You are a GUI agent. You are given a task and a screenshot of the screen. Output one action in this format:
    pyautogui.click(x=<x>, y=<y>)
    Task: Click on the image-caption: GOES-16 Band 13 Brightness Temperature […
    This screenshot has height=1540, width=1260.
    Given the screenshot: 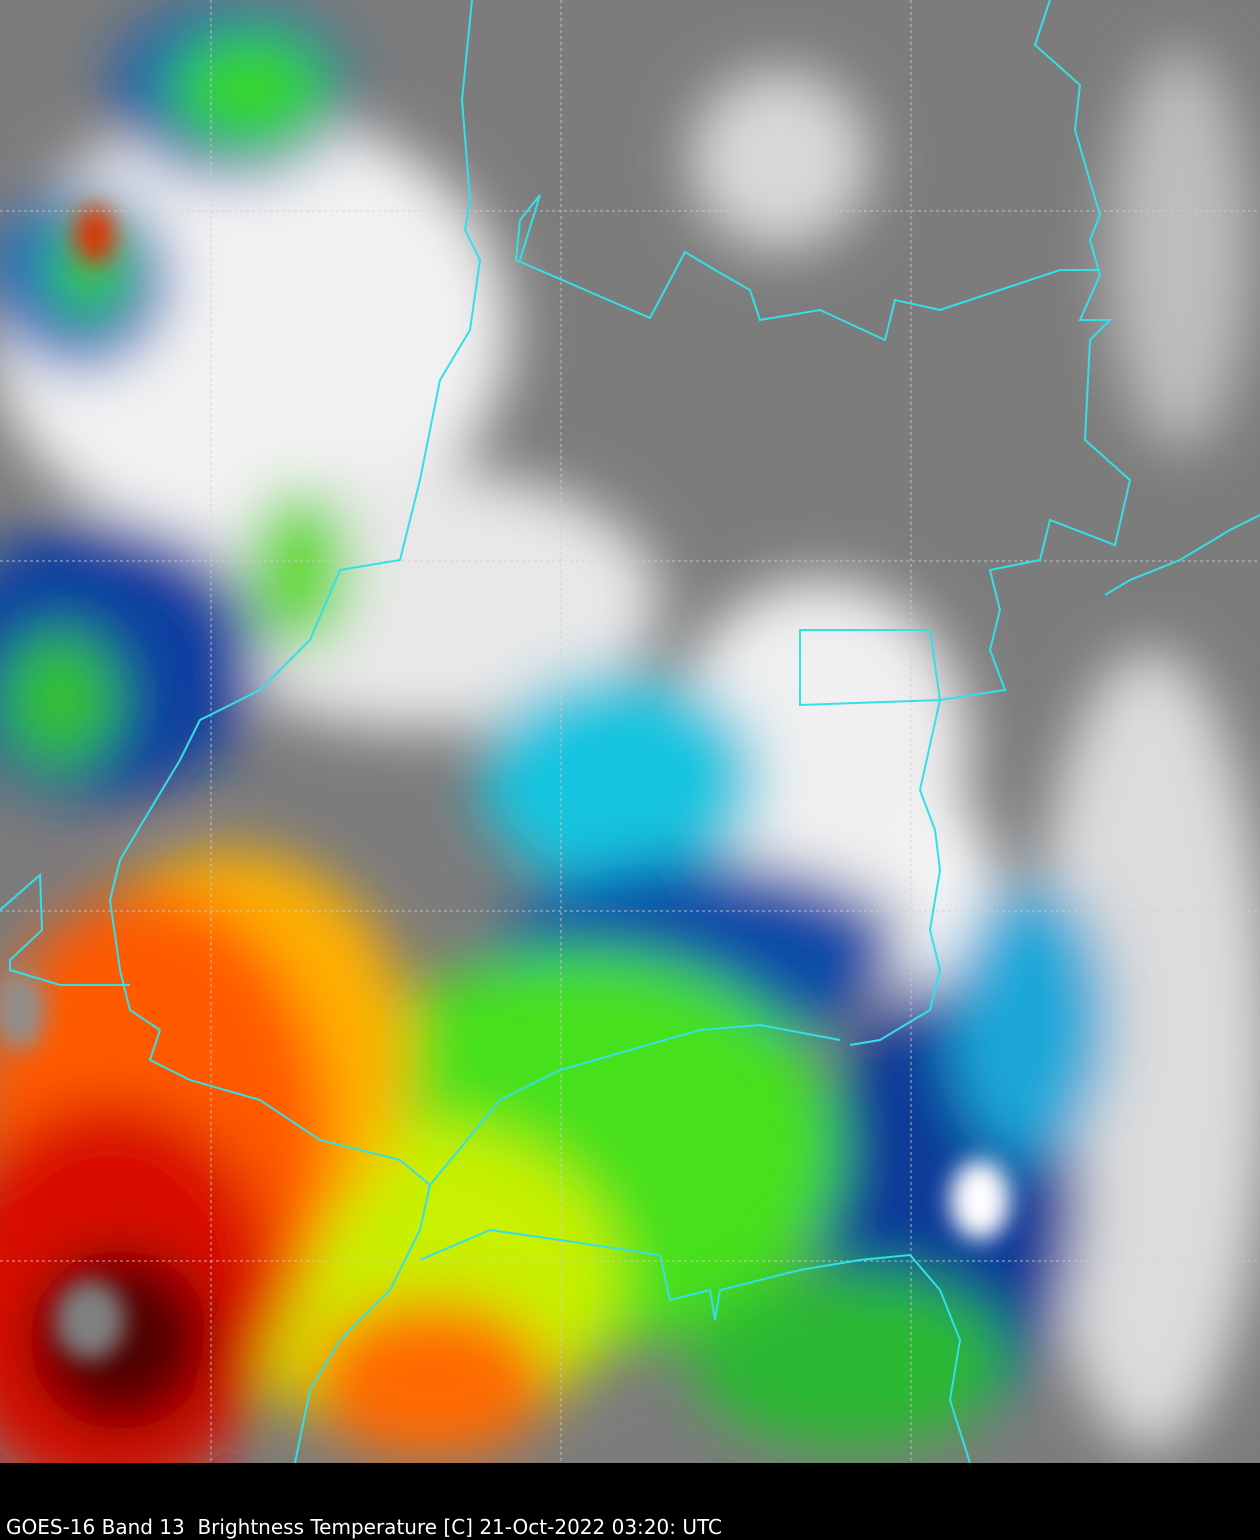 What is the action you would take?
    pyautogui.click(x=364, y=1527)
    